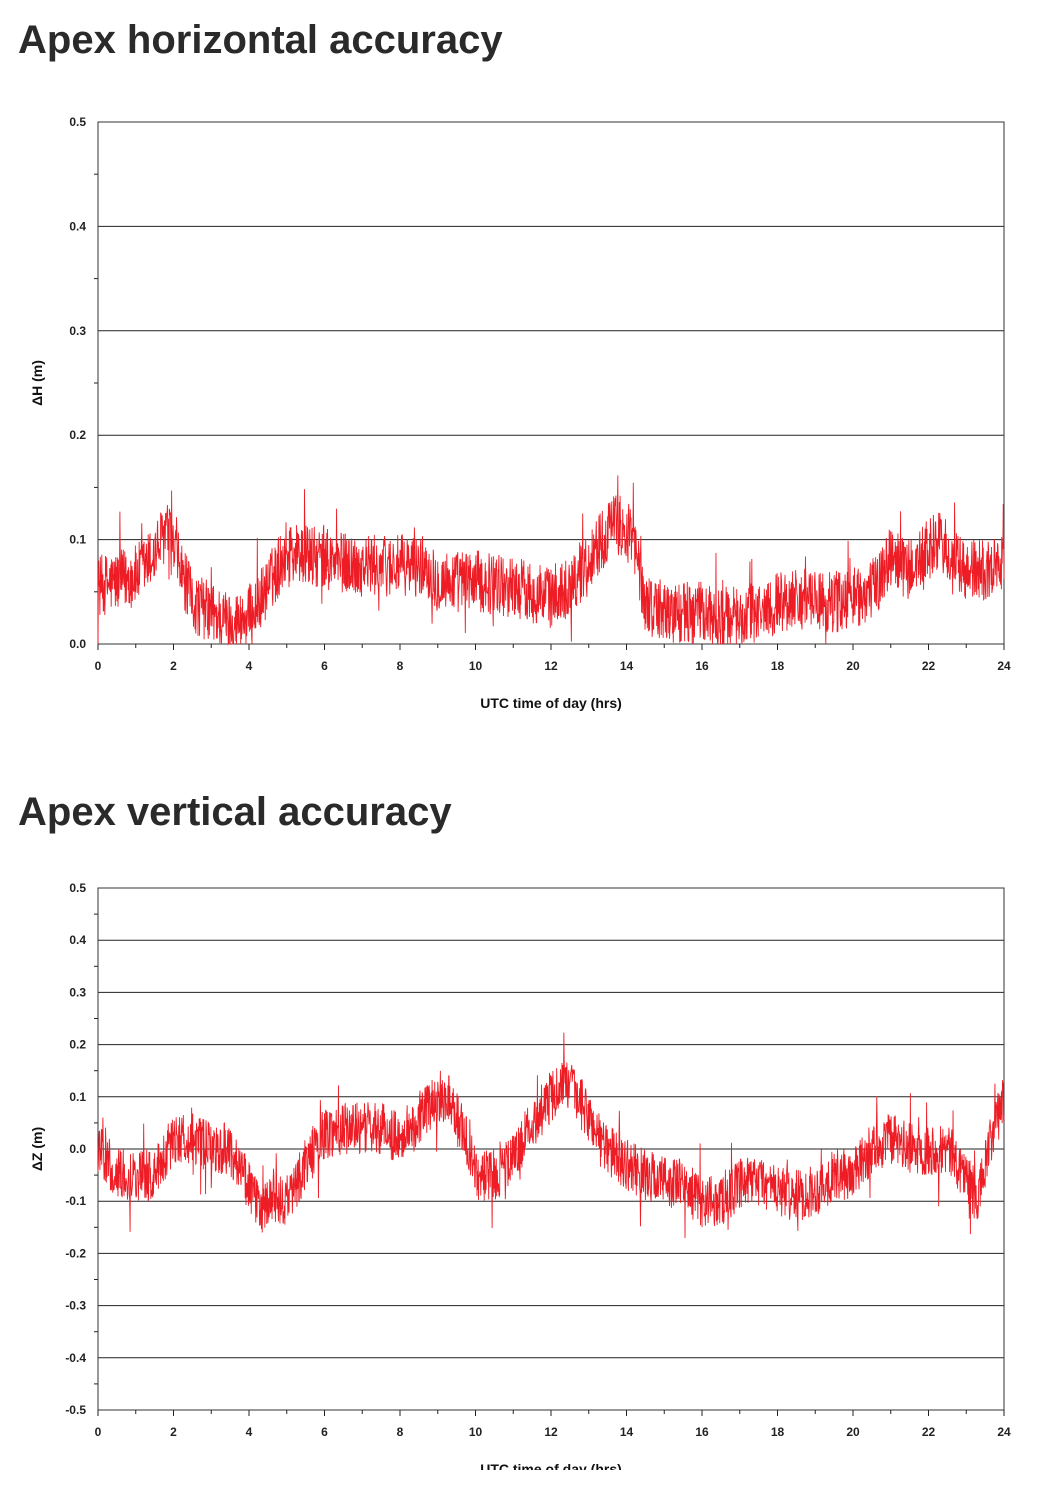 Image resolution: width=1041 pixels, height=1494 pixels. Describe the element at coordinates (778, 666) in the screenshot. I see `horizontal-x-tick-label: 18` at that location.